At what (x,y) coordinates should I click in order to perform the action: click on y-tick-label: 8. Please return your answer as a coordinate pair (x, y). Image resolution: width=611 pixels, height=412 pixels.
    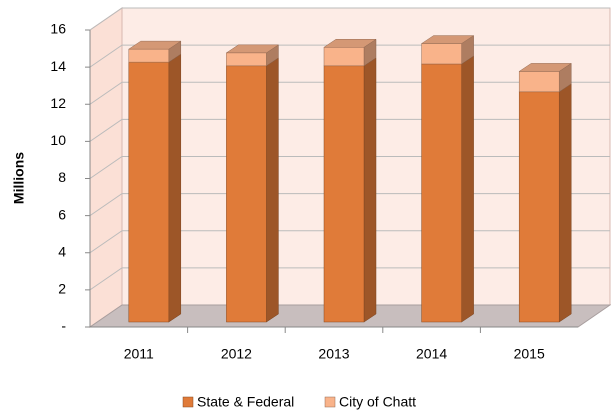
    Looking at the image, I should click on (62, 177).